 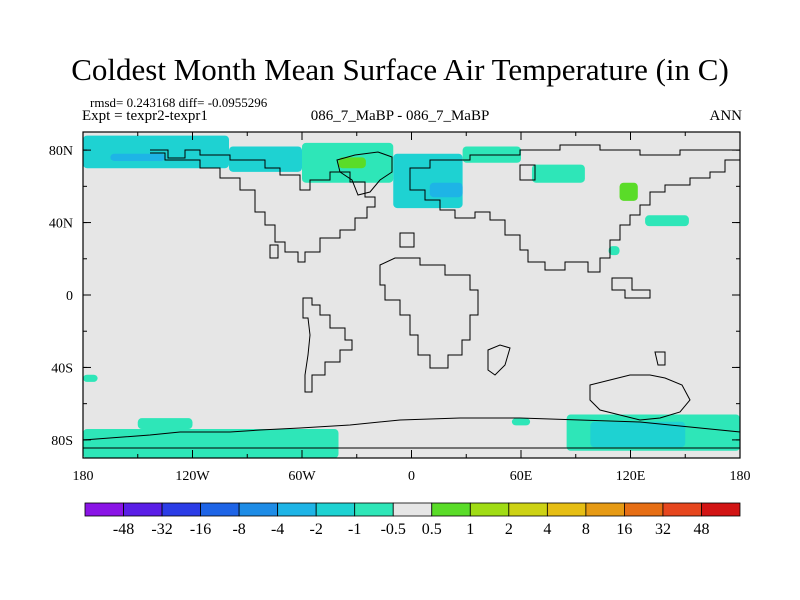 What do you see at coordinates (277, 529) in the screenshot?
I see `colorbar-label-4: -4` at bounding box center [277, 529].